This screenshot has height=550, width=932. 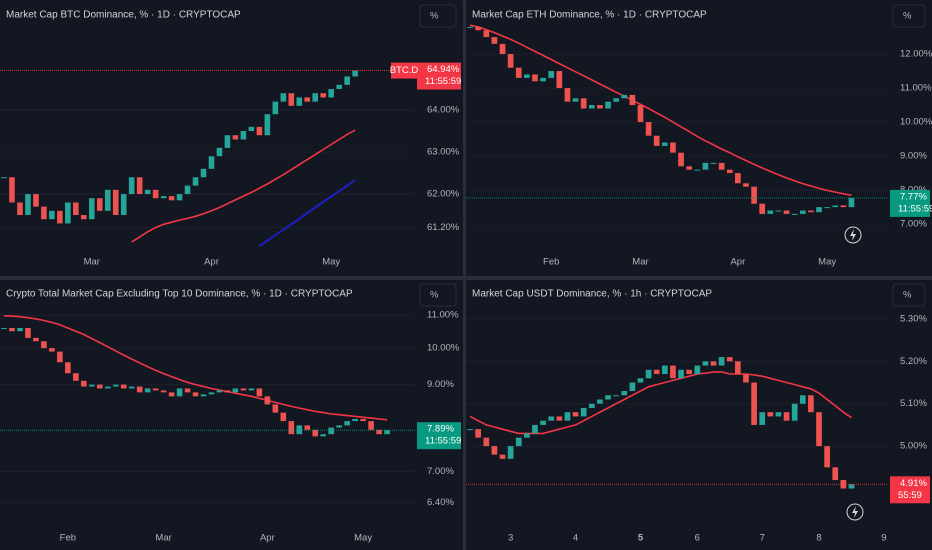 What do you see at coordinates (913, 318) in the screenshot?
I see `y-tick-label: 5.30%` at bounding box center [913, 318].